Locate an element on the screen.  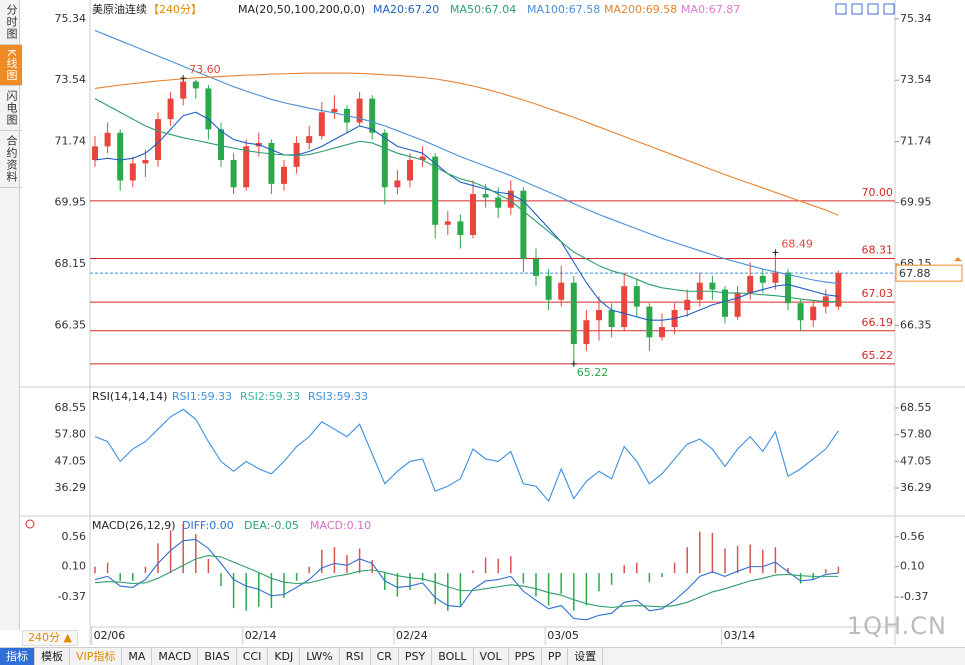
toolbar-button: KDJ is located at coordinates (284, 656).